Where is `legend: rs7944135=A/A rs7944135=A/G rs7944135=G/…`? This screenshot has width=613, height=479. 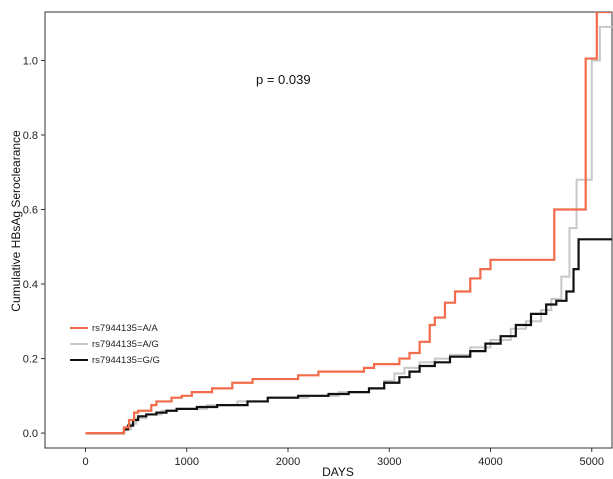
legend: rs7944135=A/A rs7944135=A/G rs7944135=G/… is located at coordinates (115, 344).